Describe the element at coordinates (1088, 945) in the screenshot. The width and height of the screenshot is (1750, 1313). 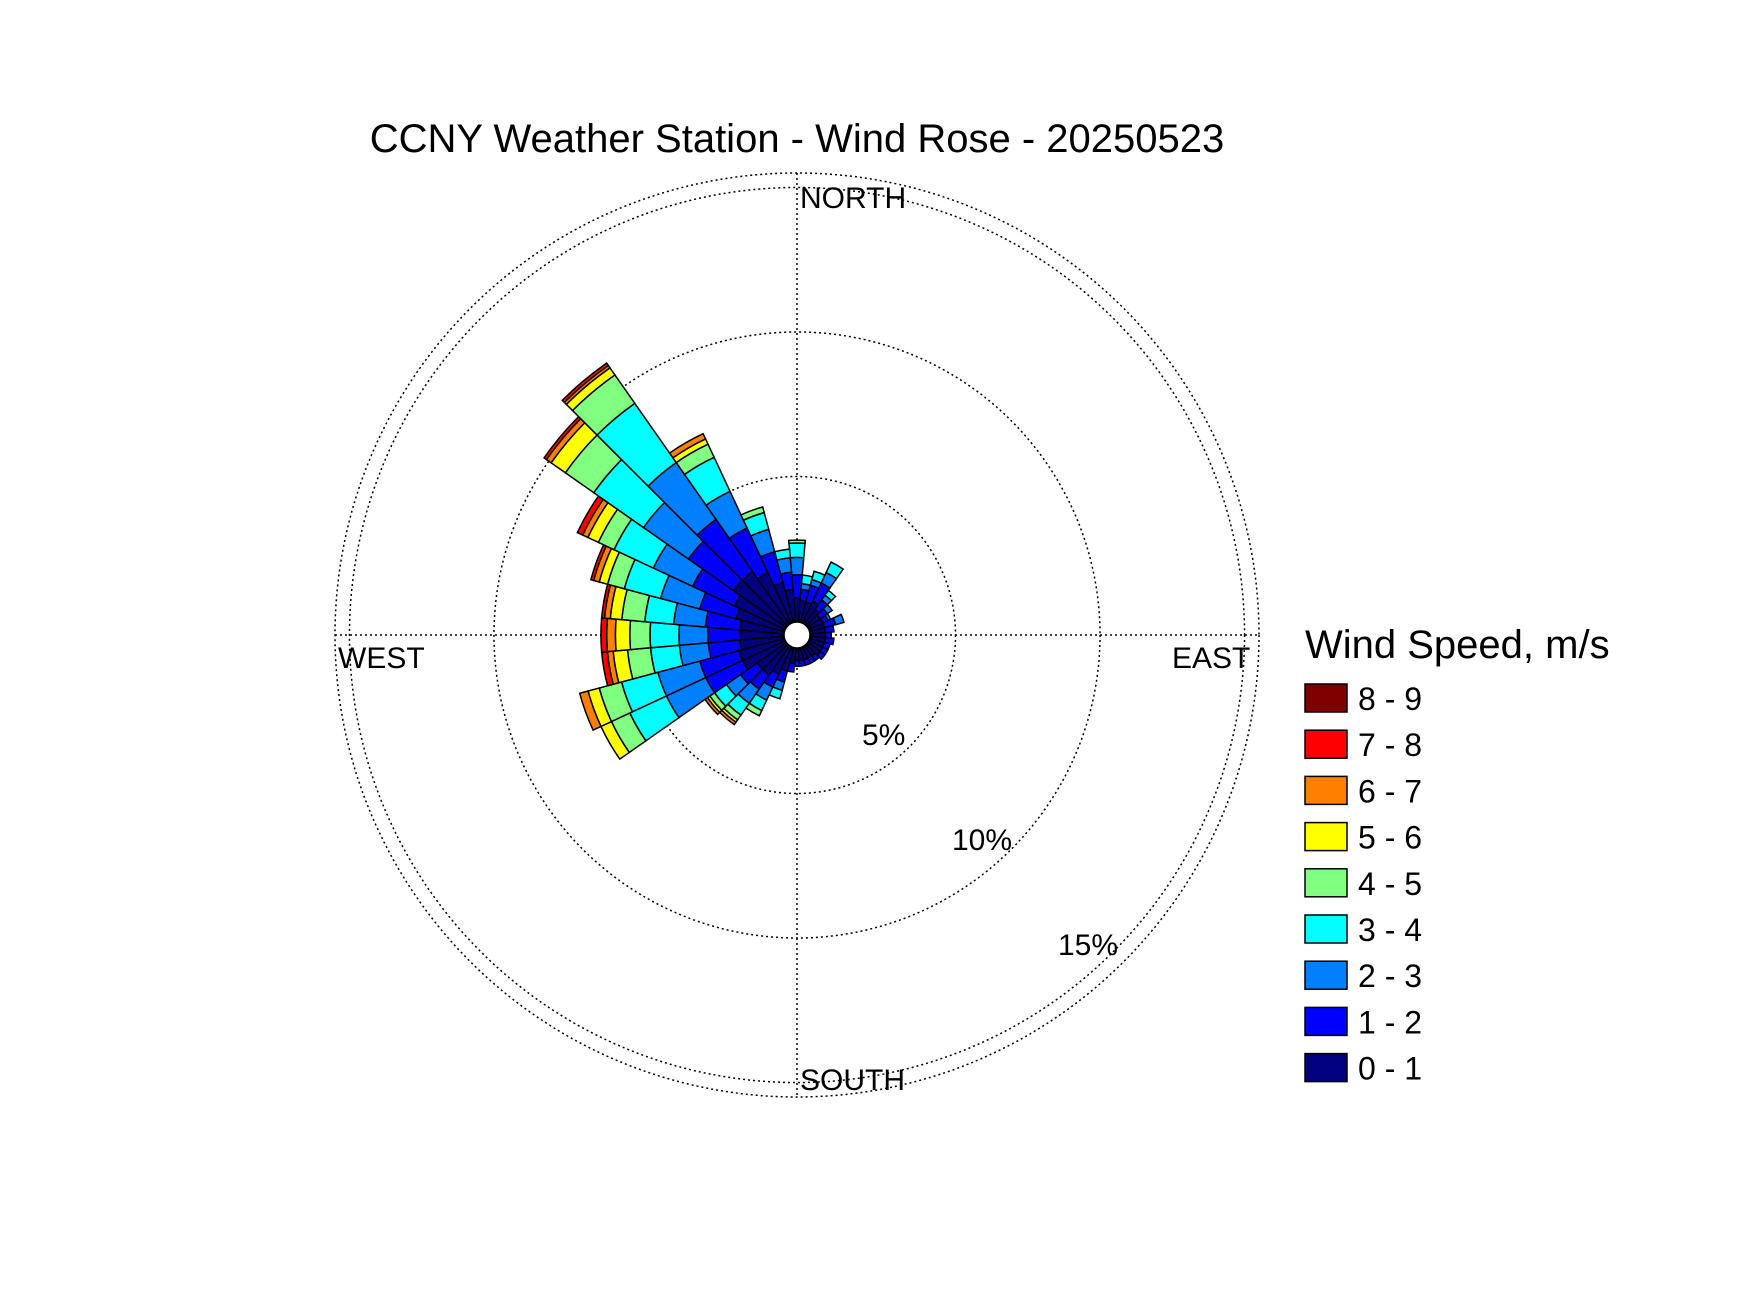
I see `ring-label-15: 15%` at that location.